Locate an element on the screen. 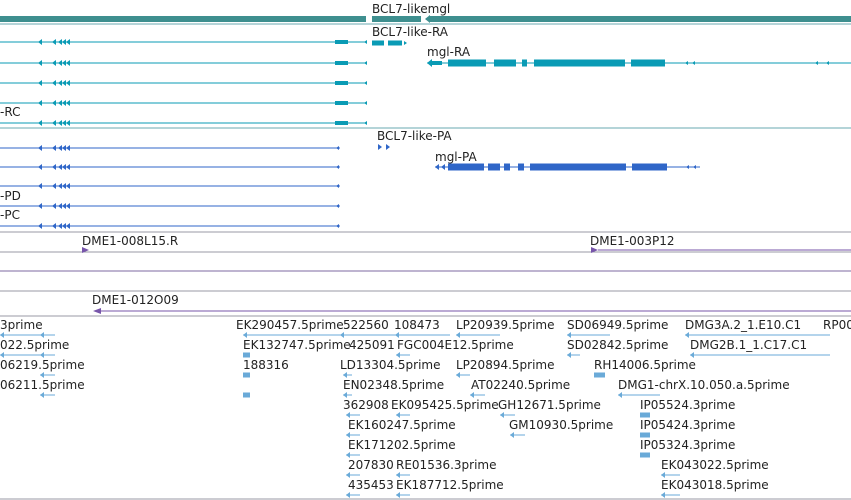 This screenshot has width=851, height=500. est-label: EK160247.5prime is located at coordinates (402, 425).